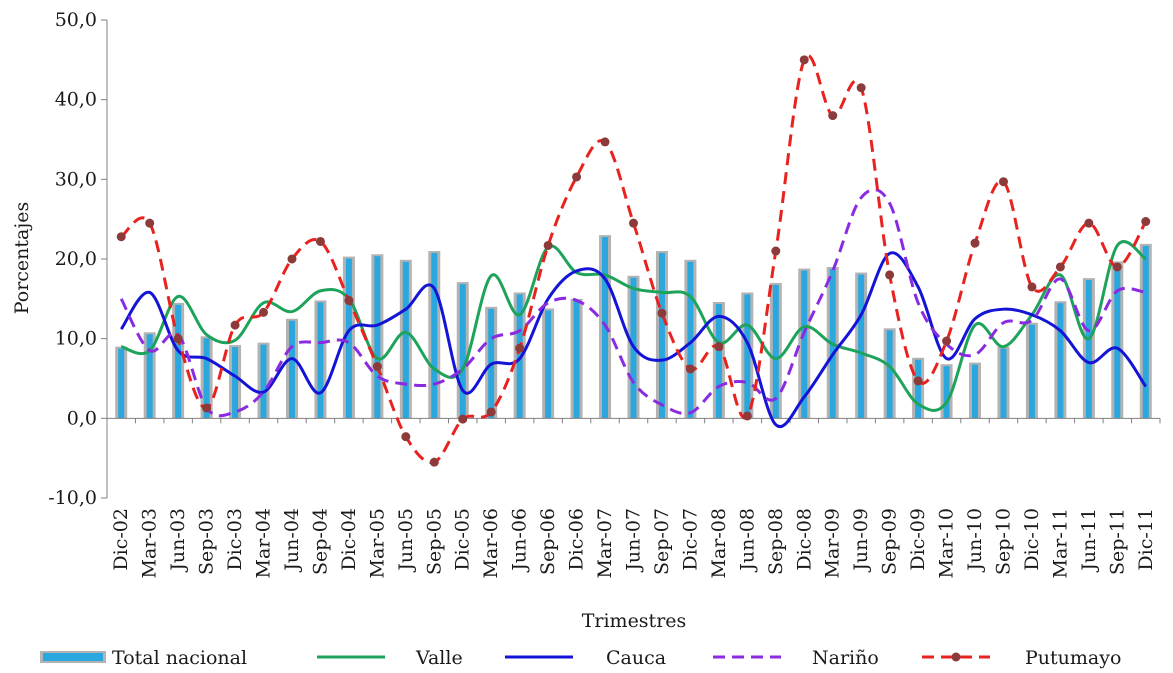  I want to click on x-tick-label: Jun-11, so click(1089, 540).